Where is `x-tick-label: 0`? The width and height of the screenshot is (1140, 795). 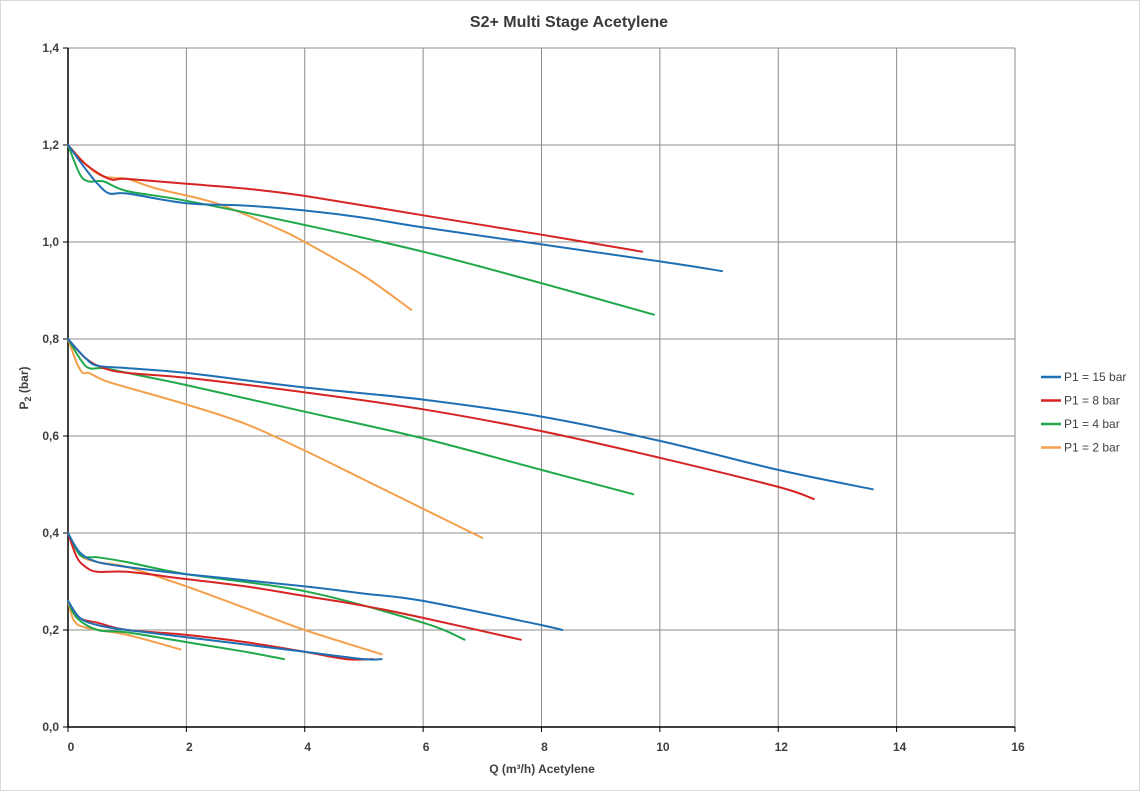 x-tick-label: 0 is located at coordinates (71, 747).